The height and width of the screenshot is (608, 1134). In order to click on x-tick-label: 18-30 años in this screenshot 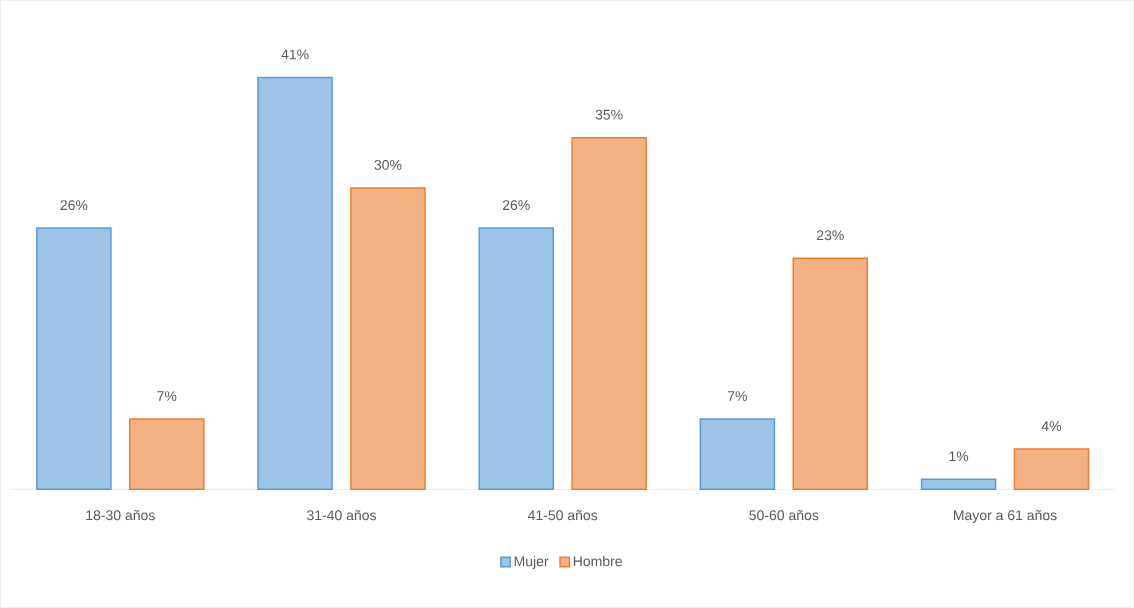, I will do `click(120, 515)`.